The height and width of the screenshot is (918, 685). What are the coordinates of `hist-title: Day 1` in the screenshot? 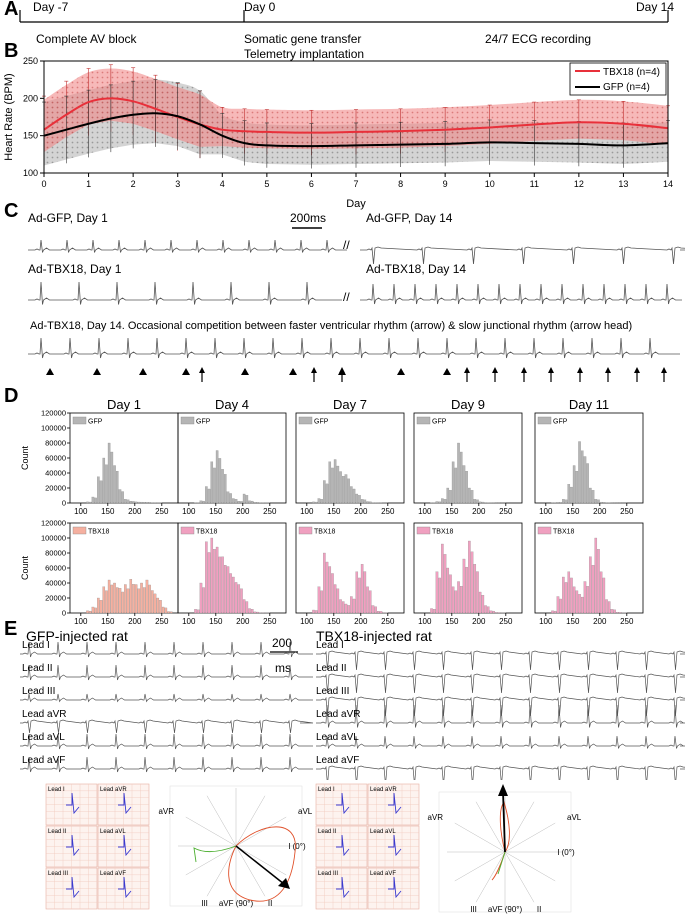 It's located at (124, 404).